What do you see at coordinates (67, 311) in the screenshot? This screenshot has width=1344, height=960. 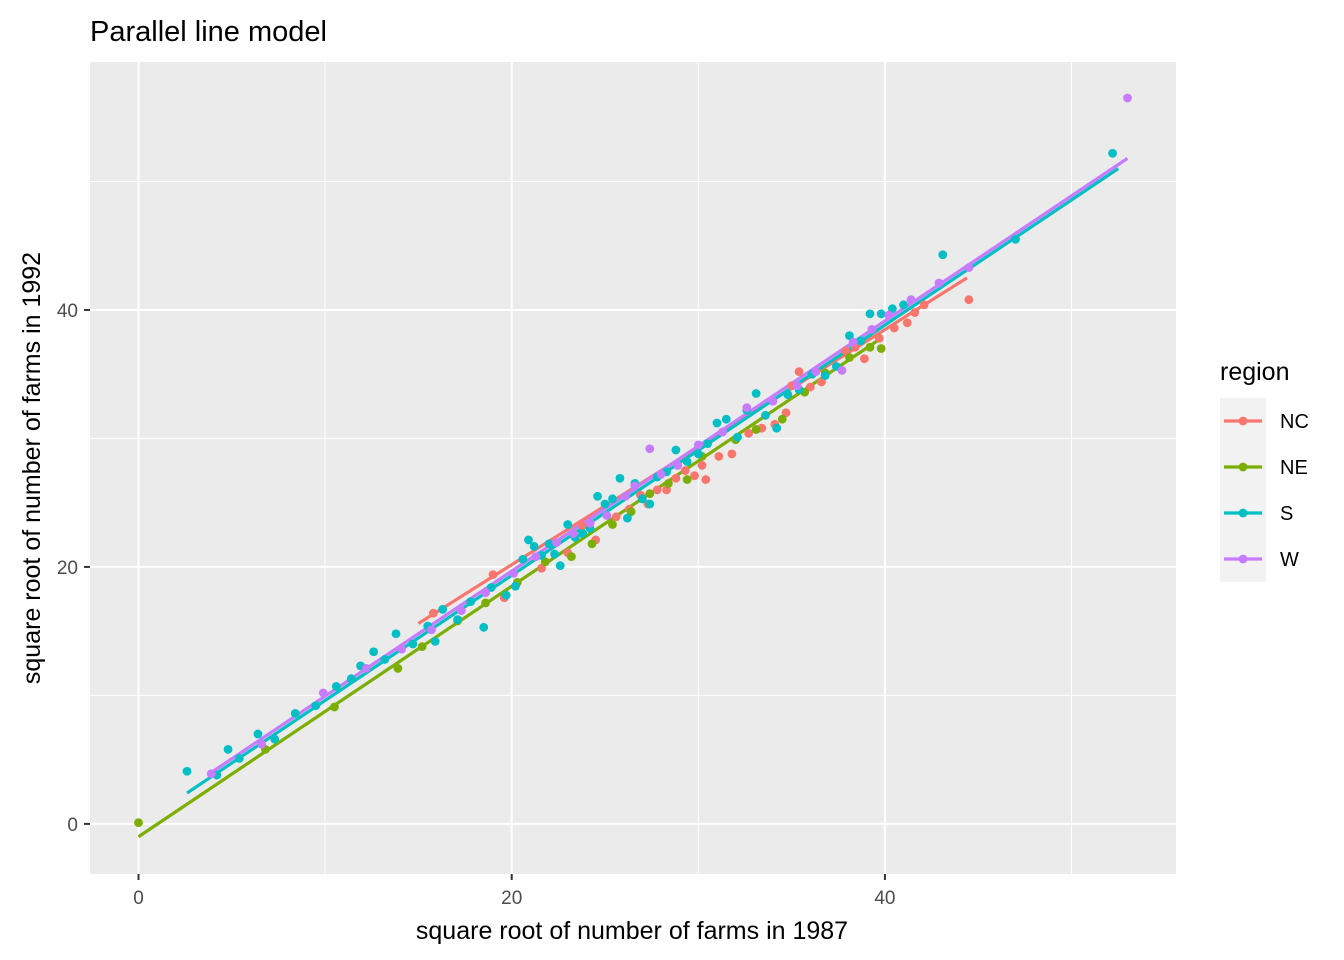 I see `y-tick-label: 40` at bounding box center [67, 311].